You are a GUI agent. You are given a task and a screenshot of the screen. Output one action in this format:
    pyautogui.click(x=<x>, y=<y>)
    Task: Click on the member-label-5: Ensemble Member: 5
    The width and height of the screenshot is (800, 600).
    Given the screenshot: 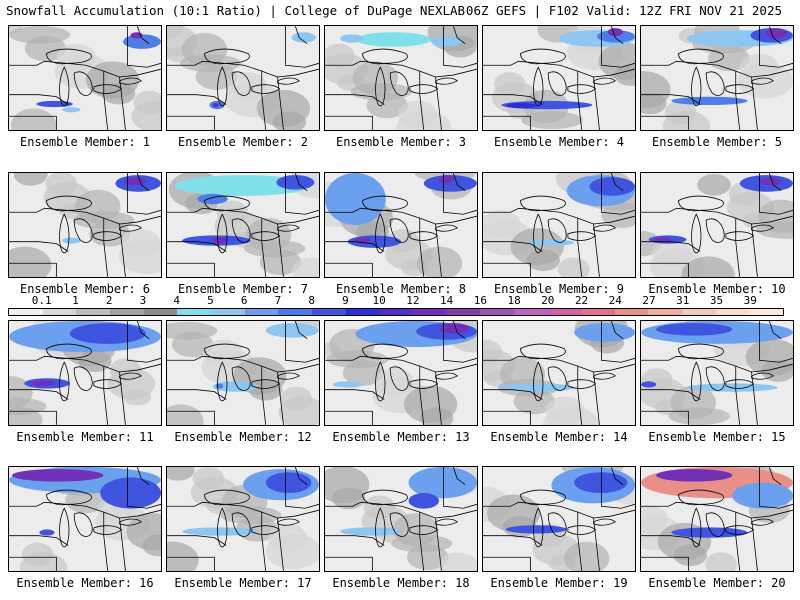 What is the action you would take?
    pyautogui.click(x=717, y=142)
    